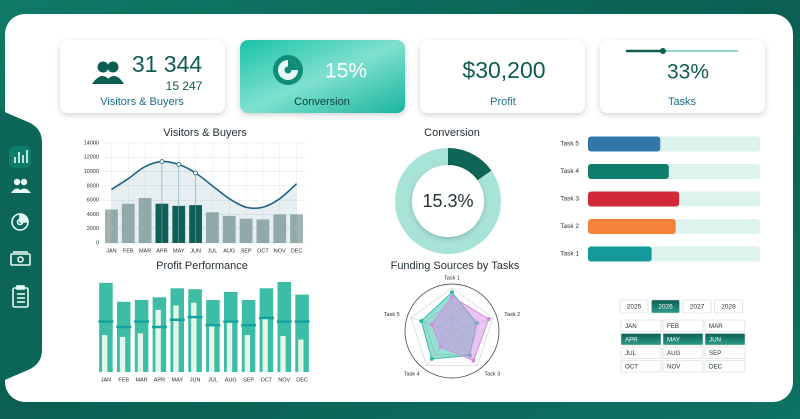 The height and width of the screenshot is (419, 800). What do you see at coordinates (142, 102) in the screenshot?
I see `kpi-label: Visitors & Buyers` at bounding box center [142, 102].